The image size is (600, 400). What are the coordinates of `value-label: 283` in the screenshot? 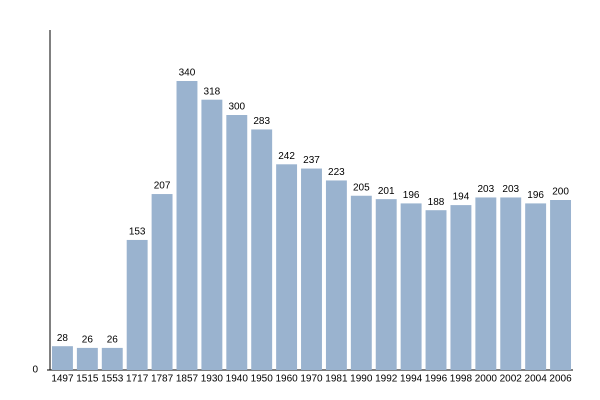 It's located at (261, 121).